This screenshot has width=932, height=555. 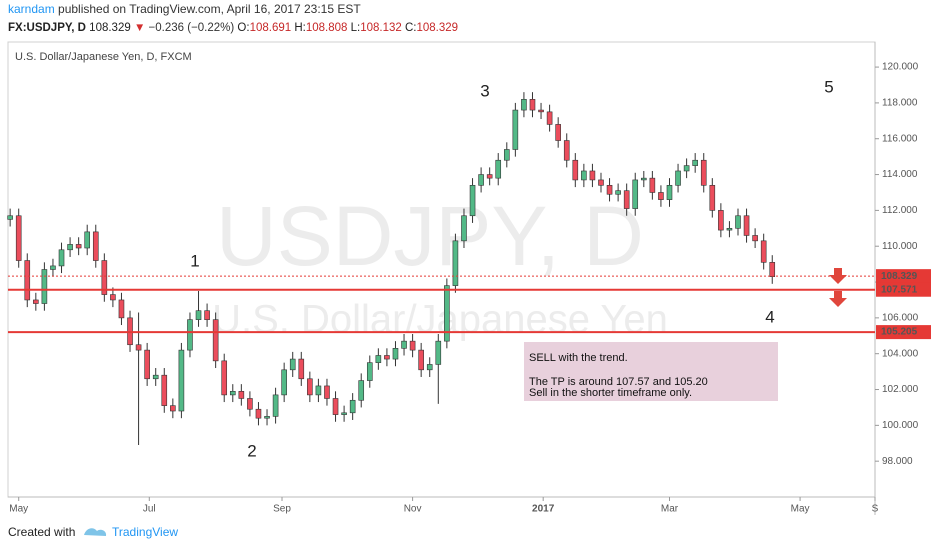 What do you see at coordinates (900, 389) in the screenshot?
I see `y-tick-label: 102.000` at bounding box center [900, 389].